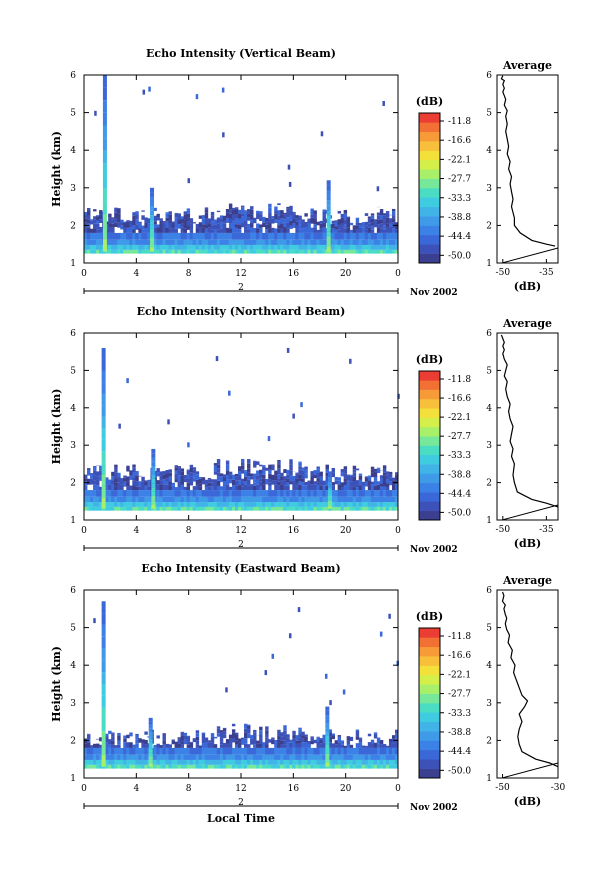  I want to click on y-tick-label: 4, so click(73, 151).